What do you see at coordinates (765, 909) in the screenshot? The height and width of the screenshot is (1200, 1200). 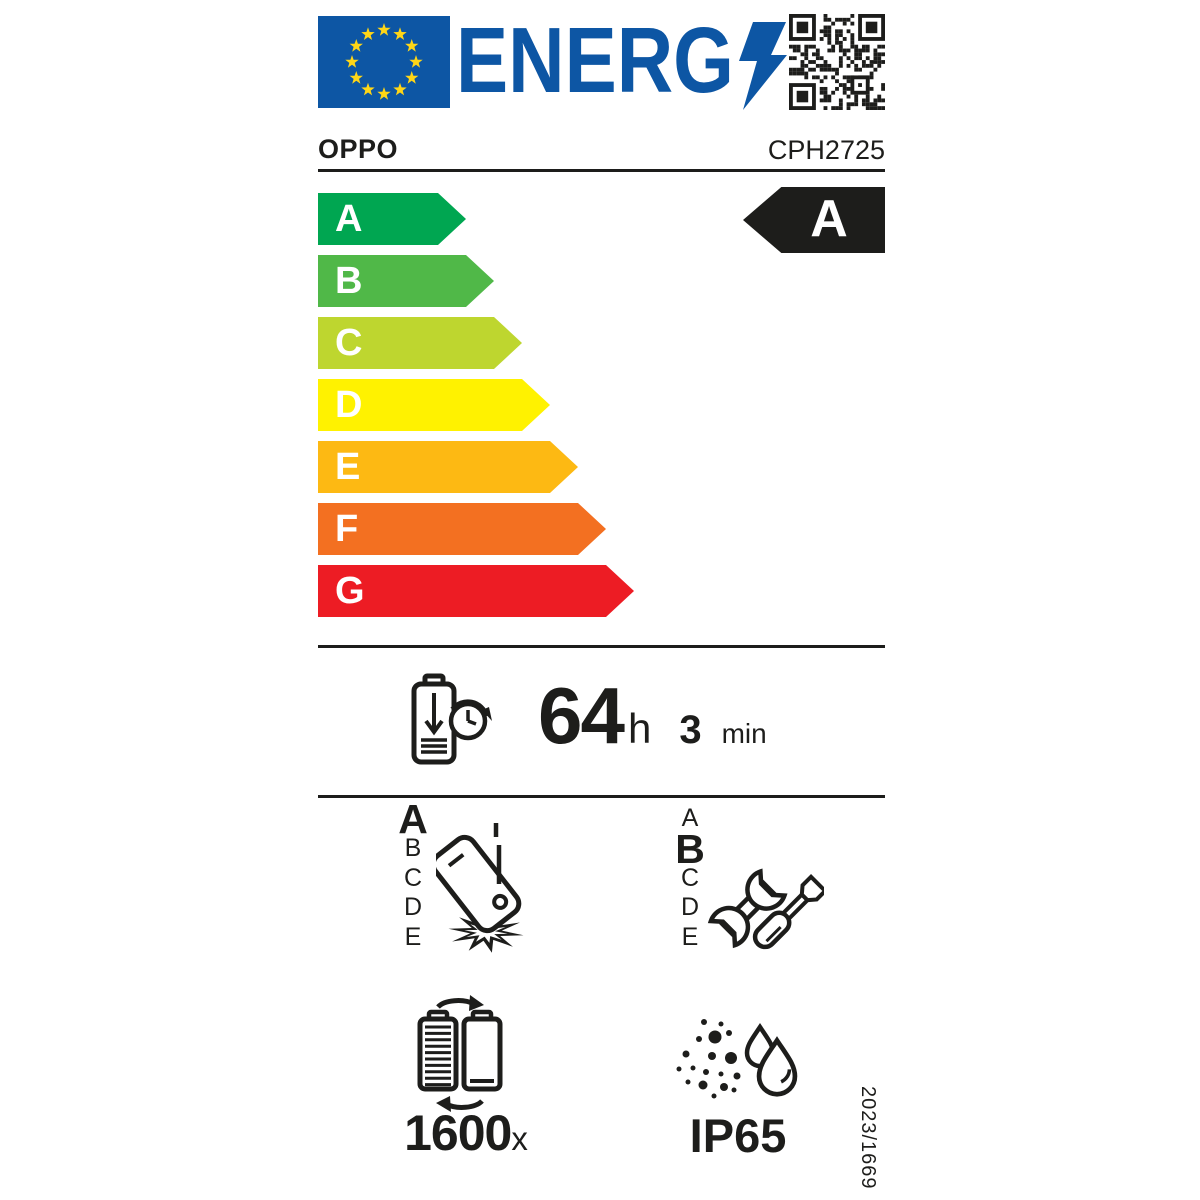 I see `repair-tools-icon` at bounding box center [765, 909].